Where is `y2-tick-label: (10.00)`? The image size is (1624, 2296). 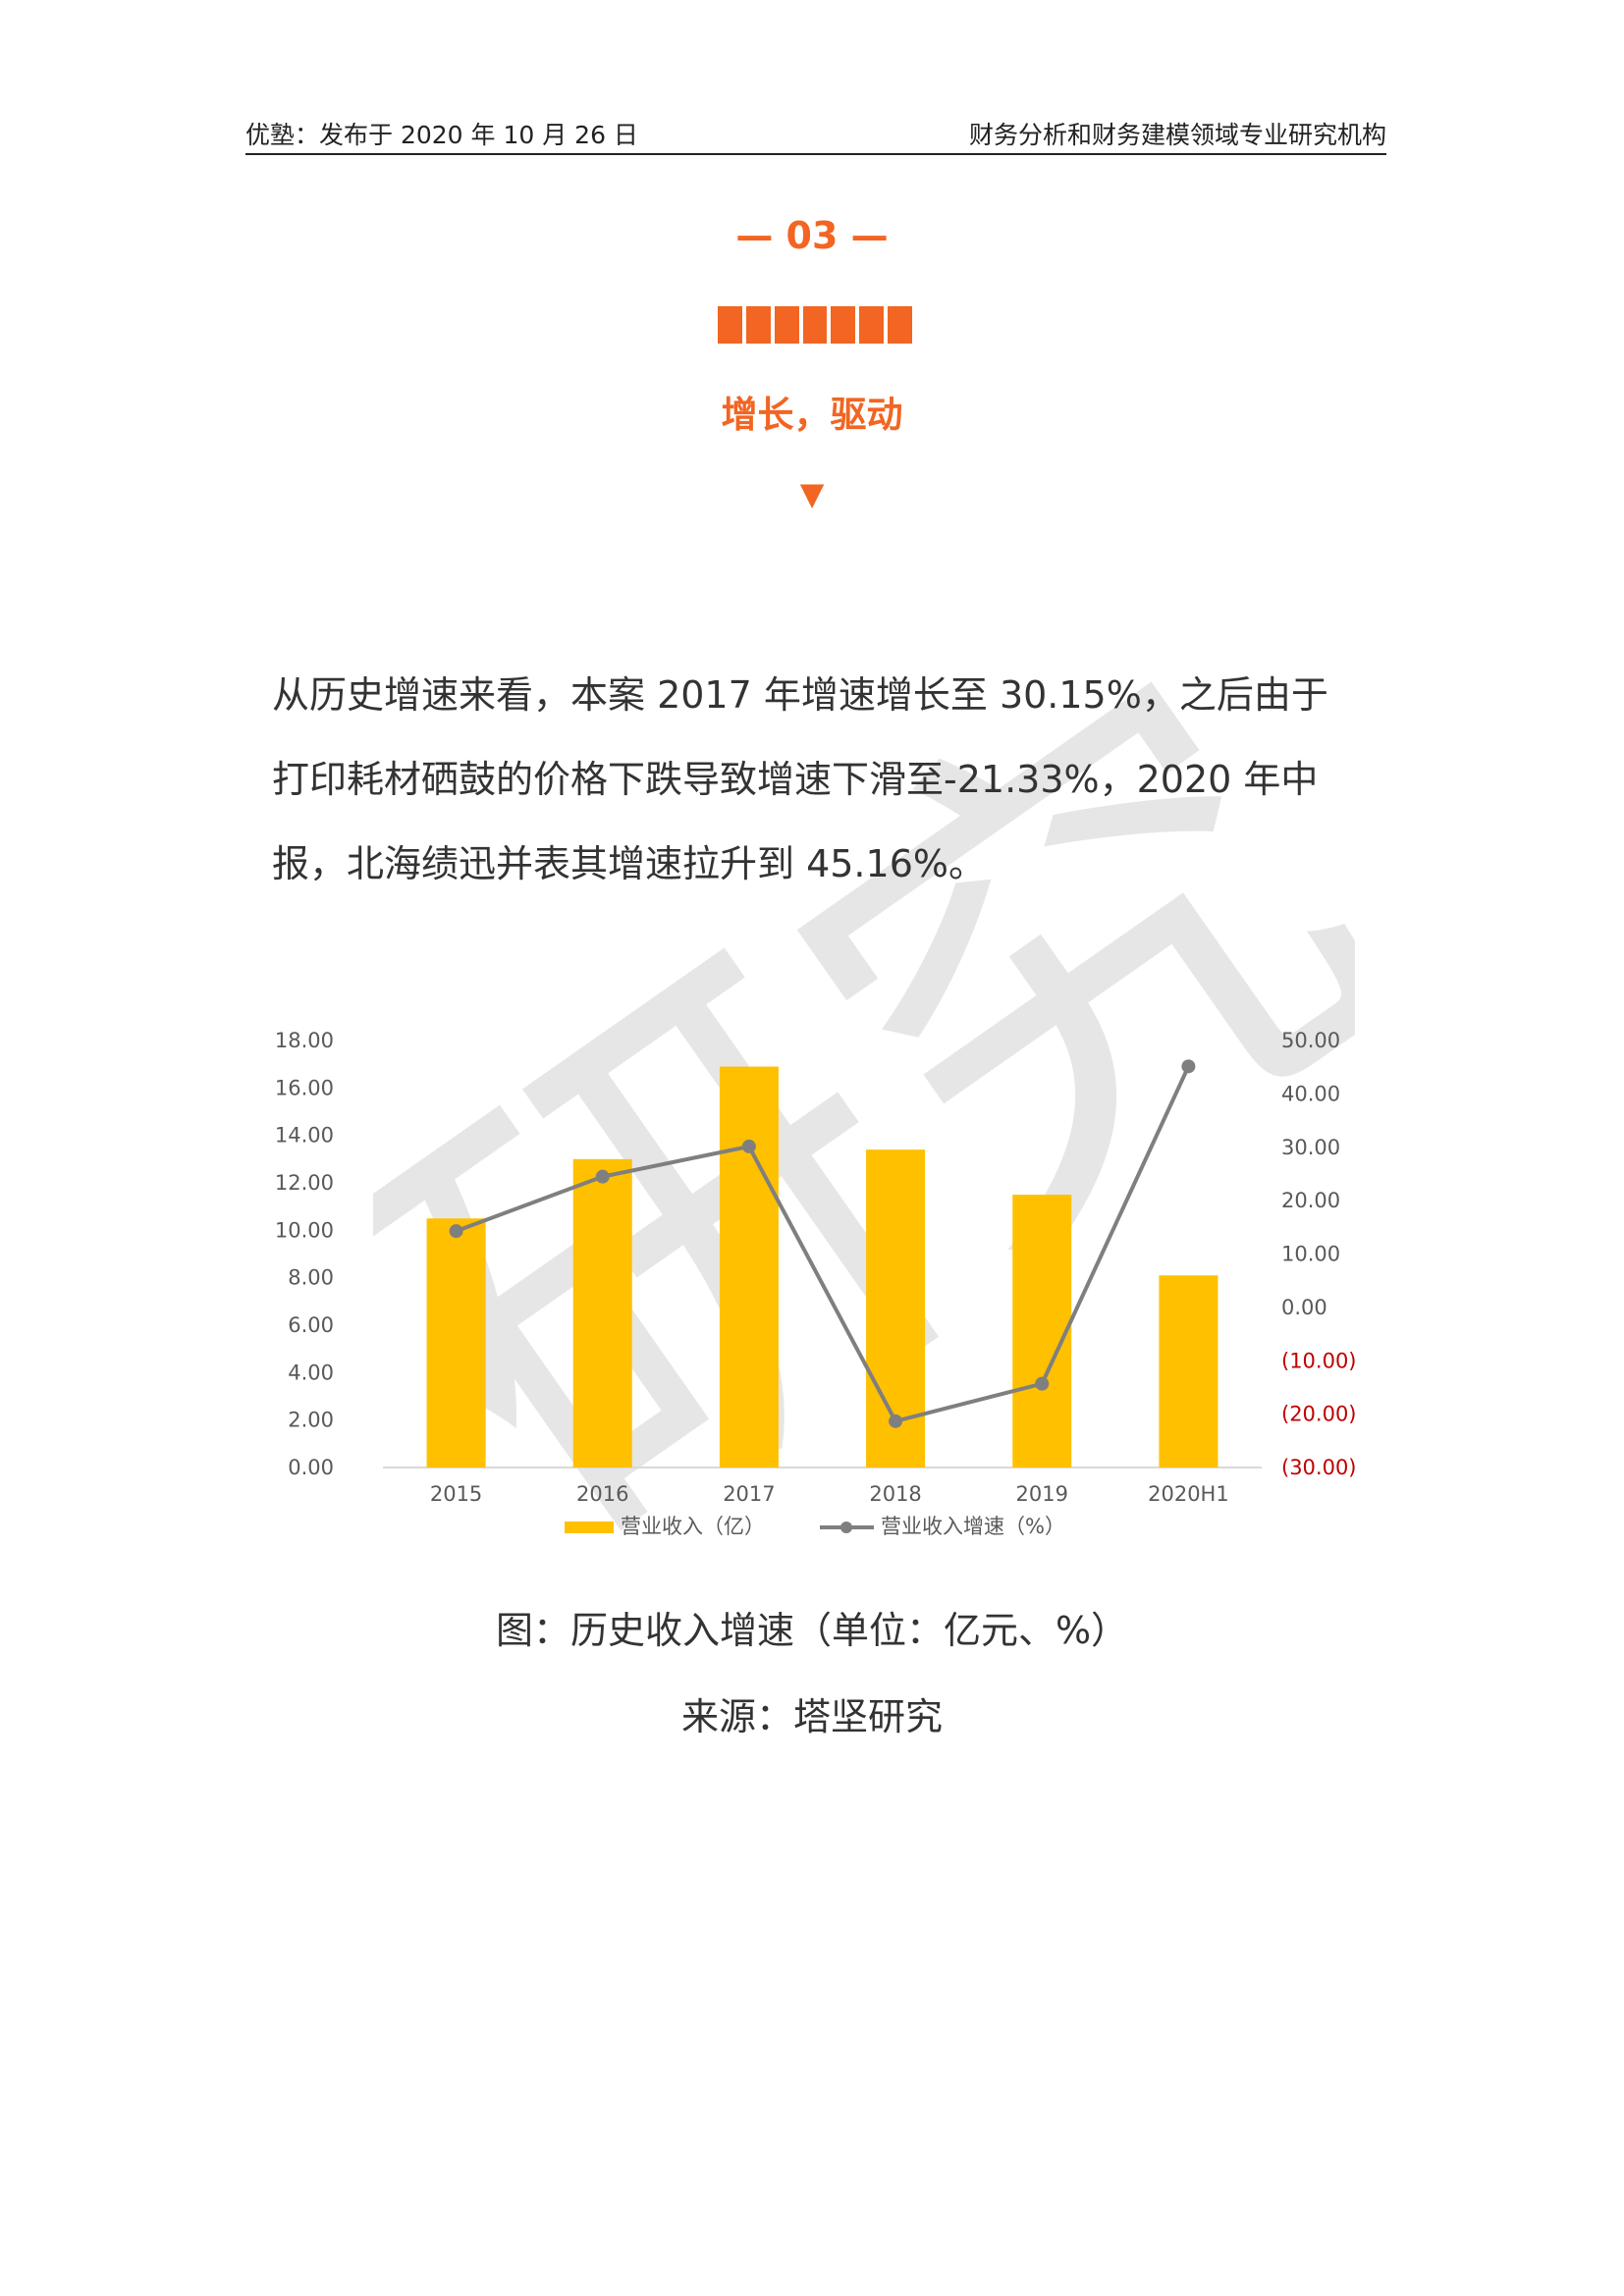 y2-tick-label: (10.00) is located at coordinates (1319, 1360).